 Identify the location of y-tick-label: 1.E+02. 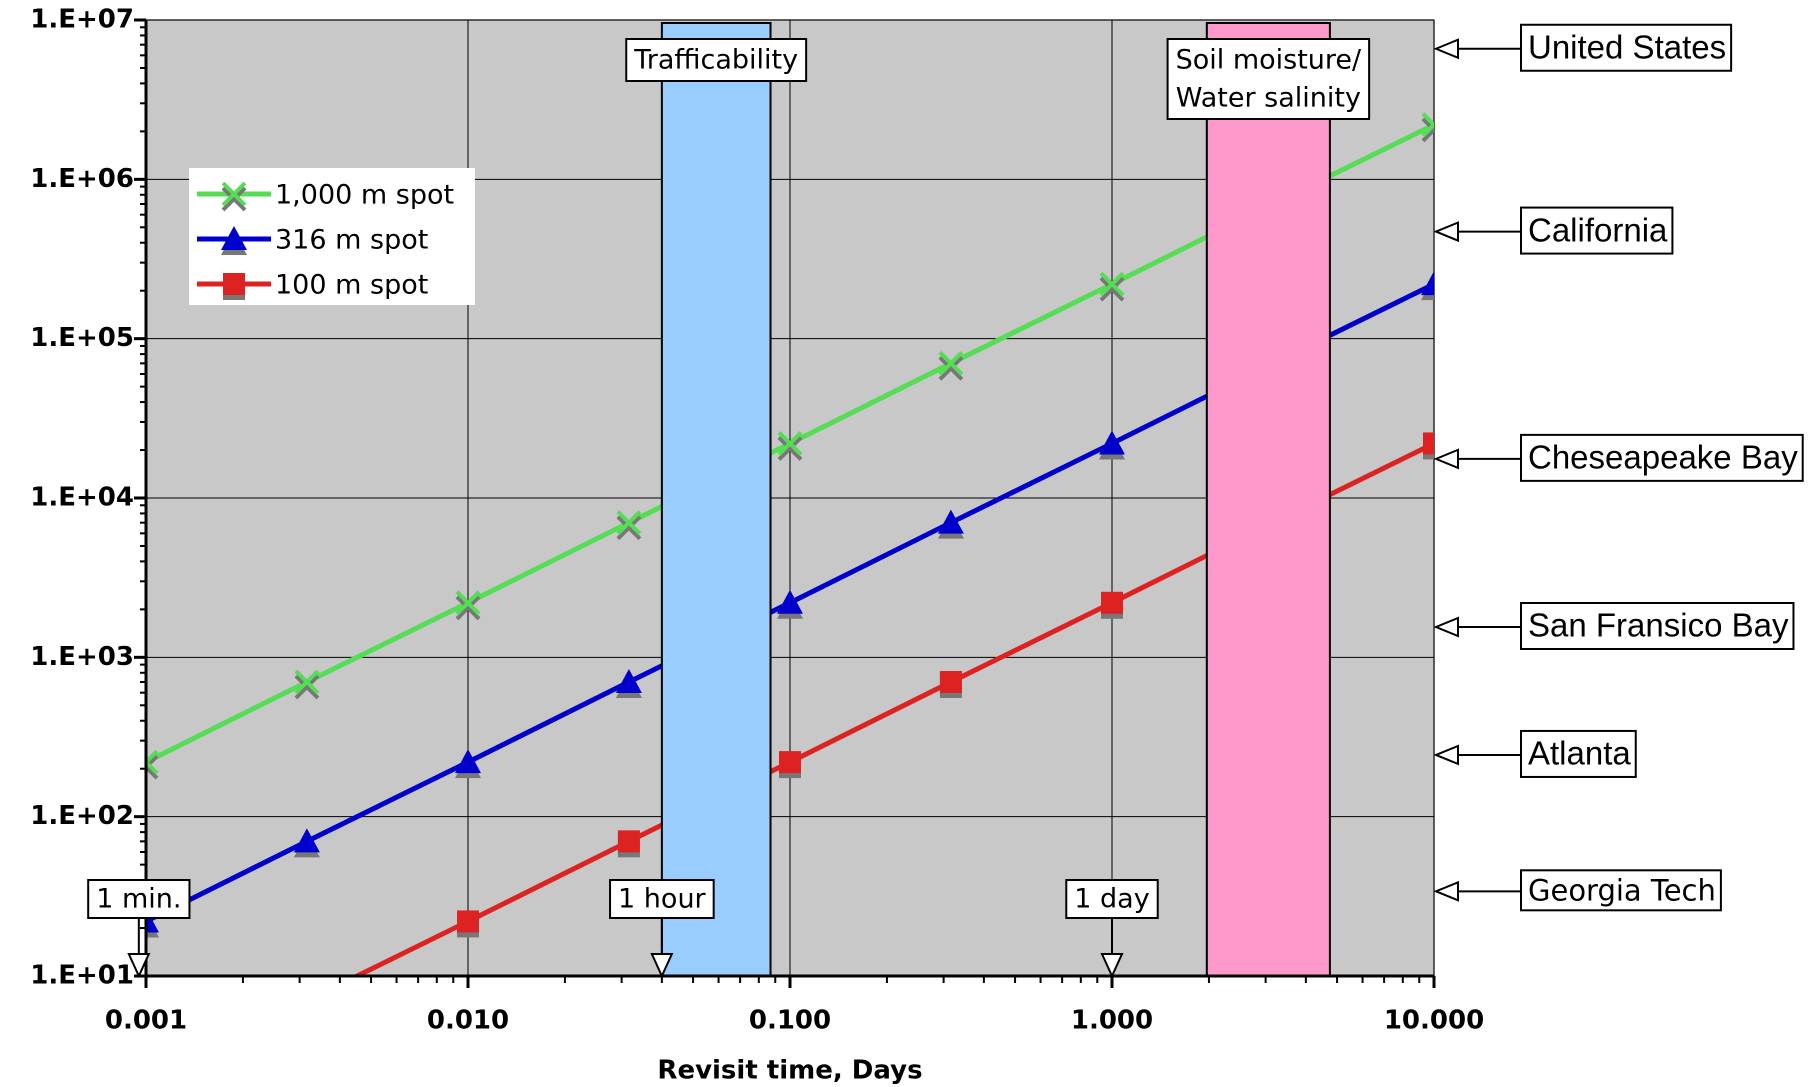
(82, 816).